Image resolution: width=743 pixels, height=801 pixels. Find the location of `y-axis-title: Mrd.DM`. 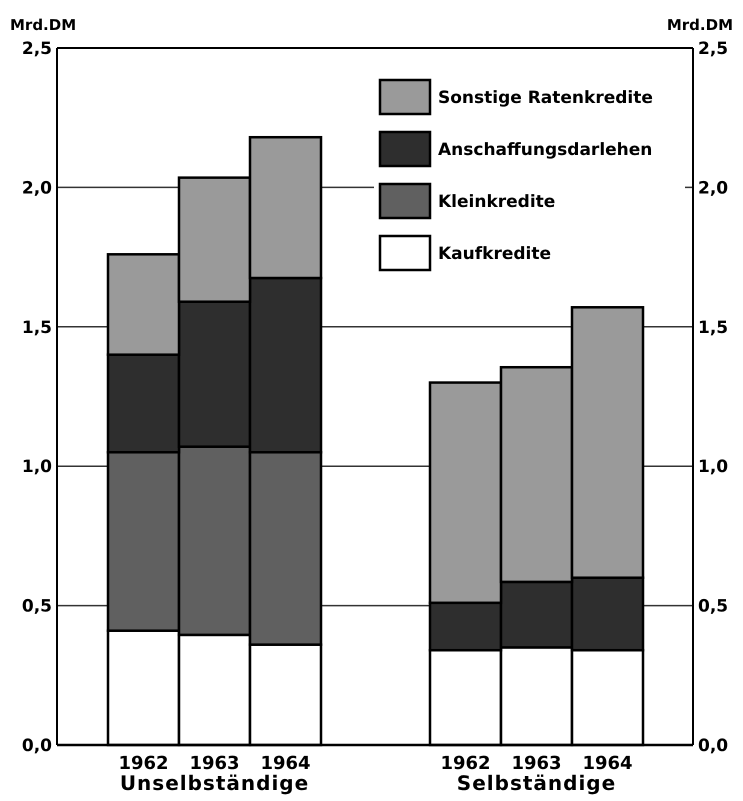

y-axis-title: Mrd.DM is located at coordinates (43, 25).